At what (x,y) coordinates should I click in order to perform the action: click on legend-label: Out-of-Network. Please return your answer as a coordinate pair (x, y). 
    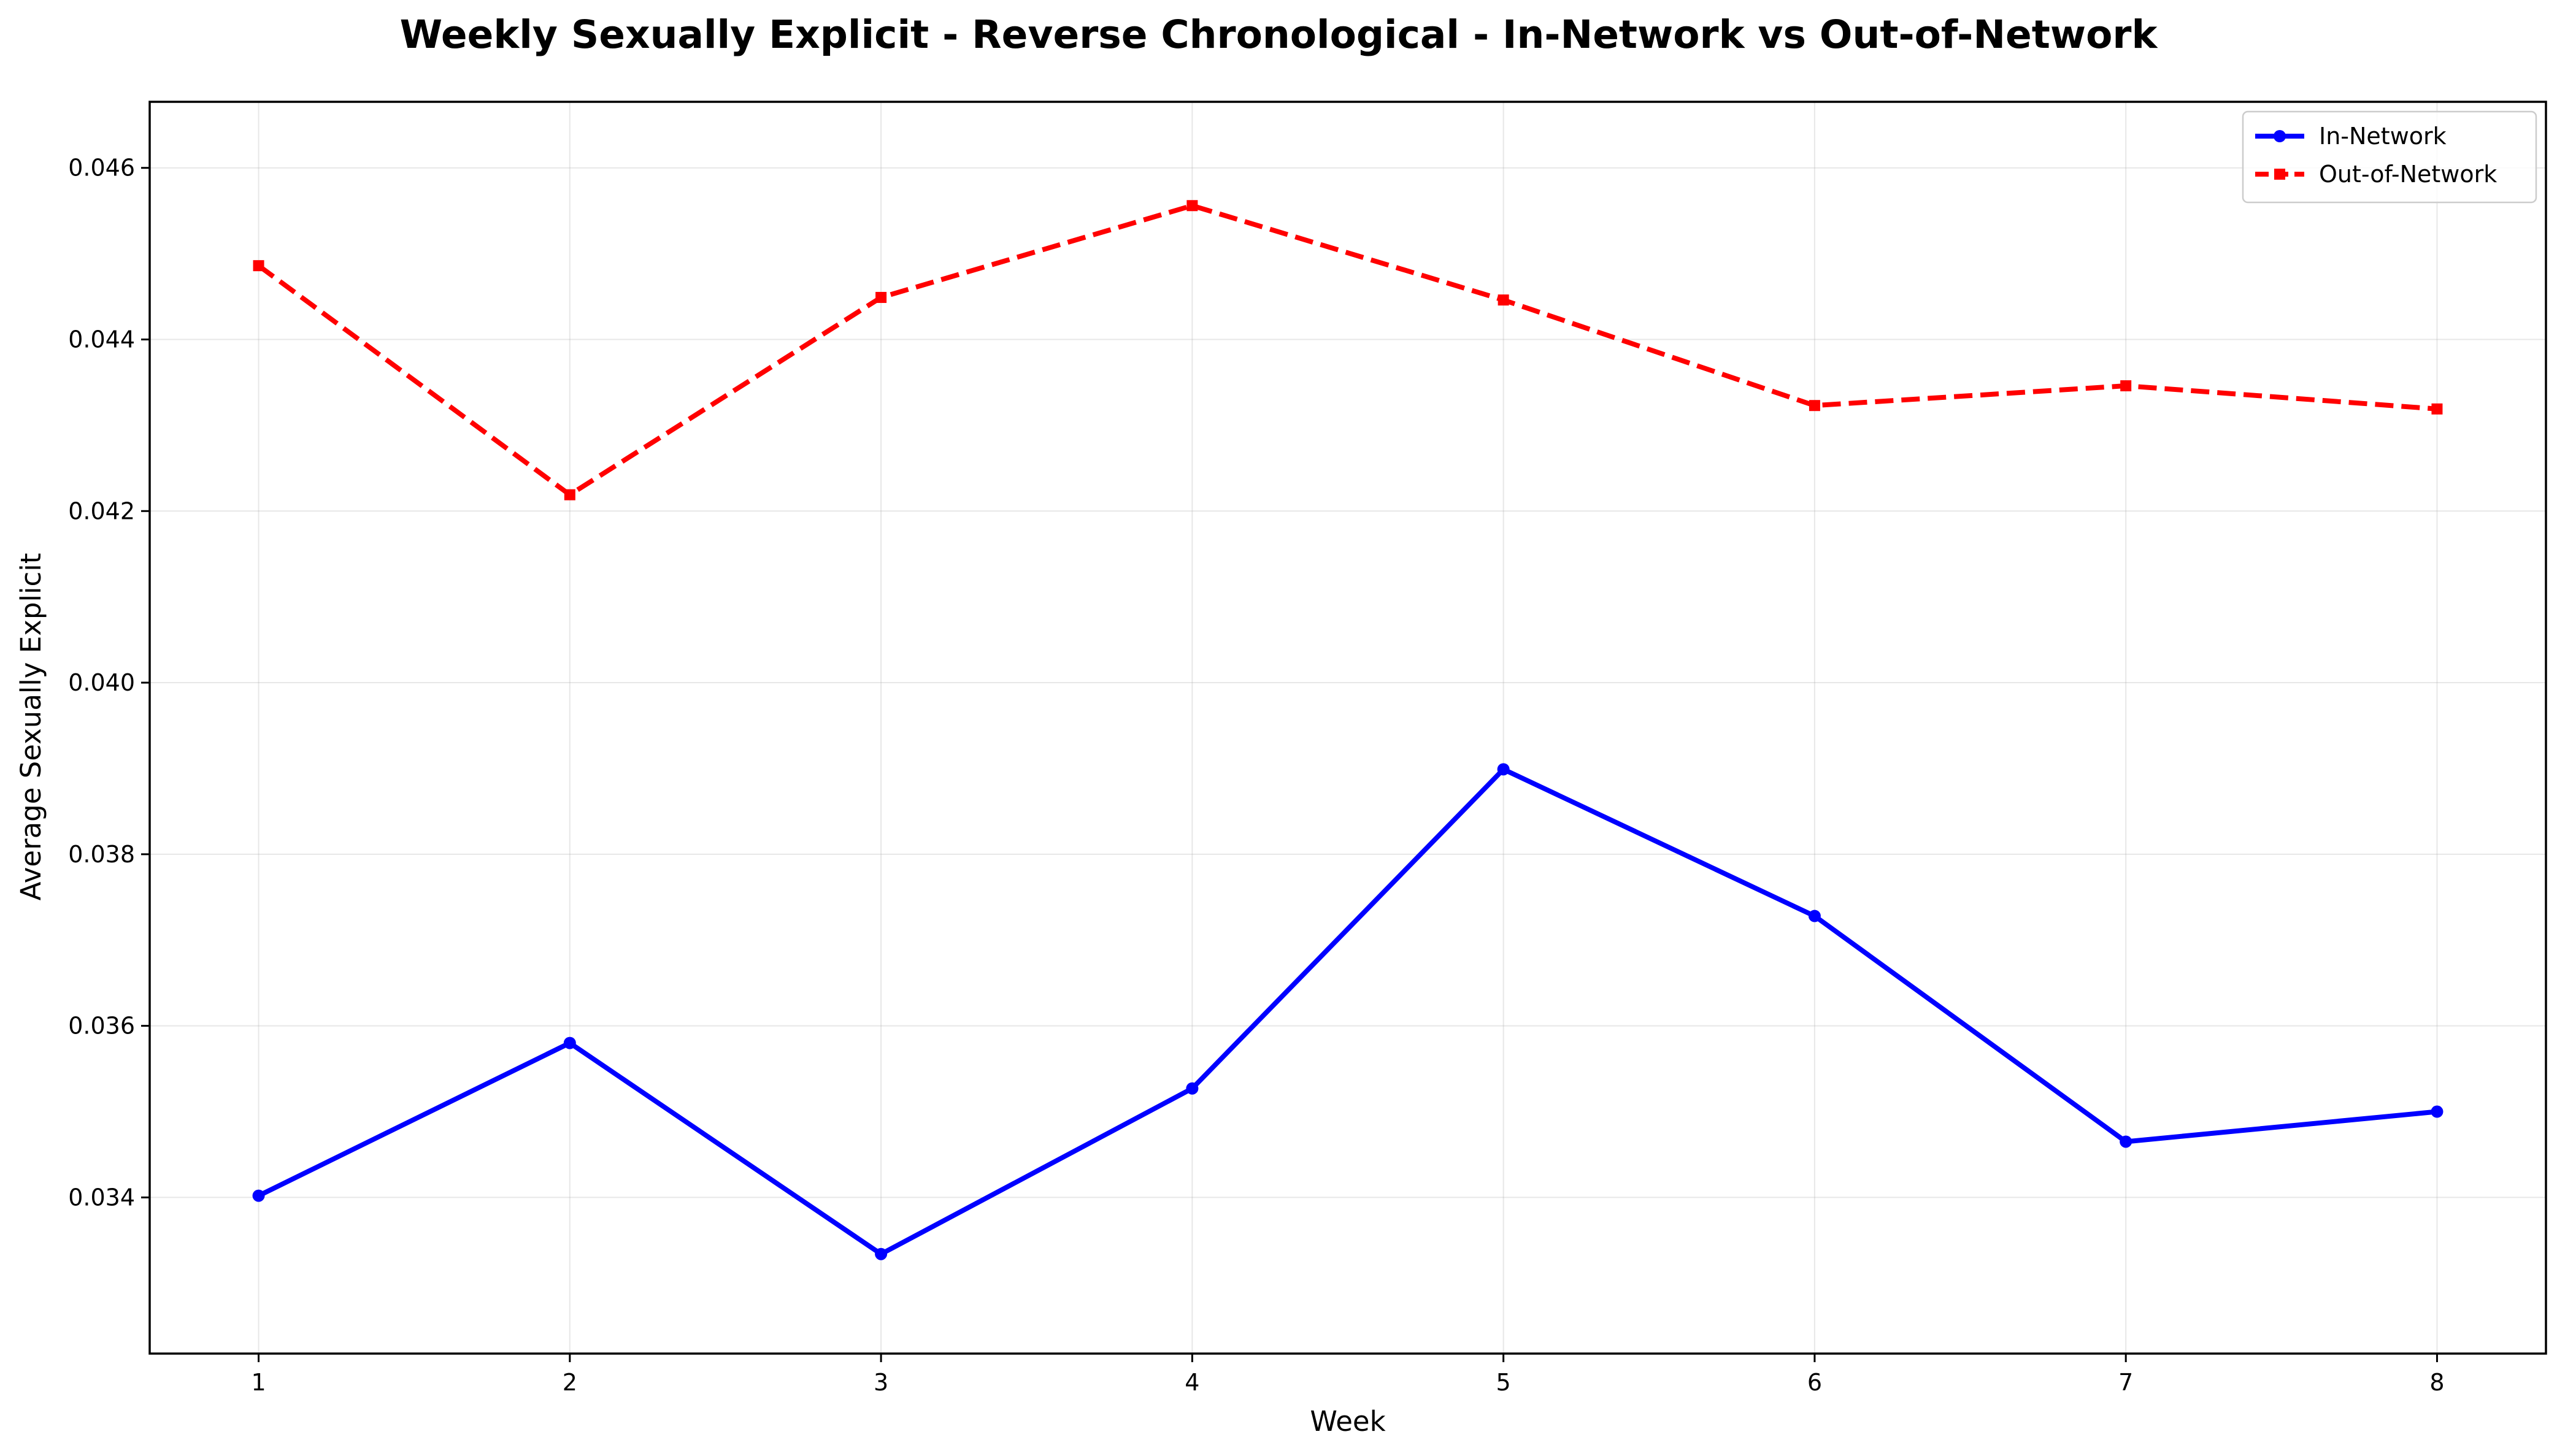
    Looking at the image, I should click on (2408, 174).